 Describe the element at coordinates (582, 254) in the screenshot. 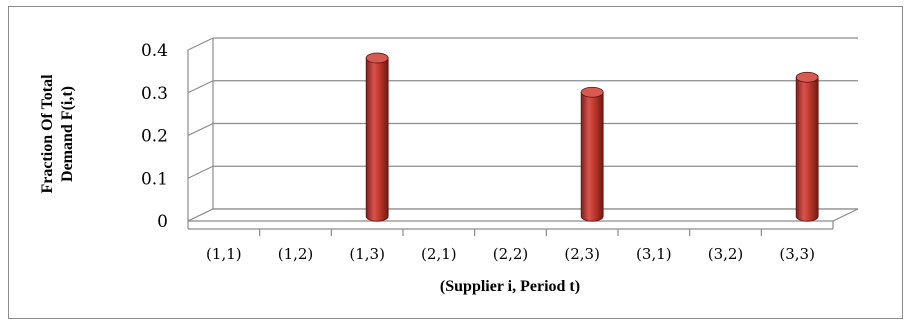

I see `x-tick-label: (2,3)` at that location.